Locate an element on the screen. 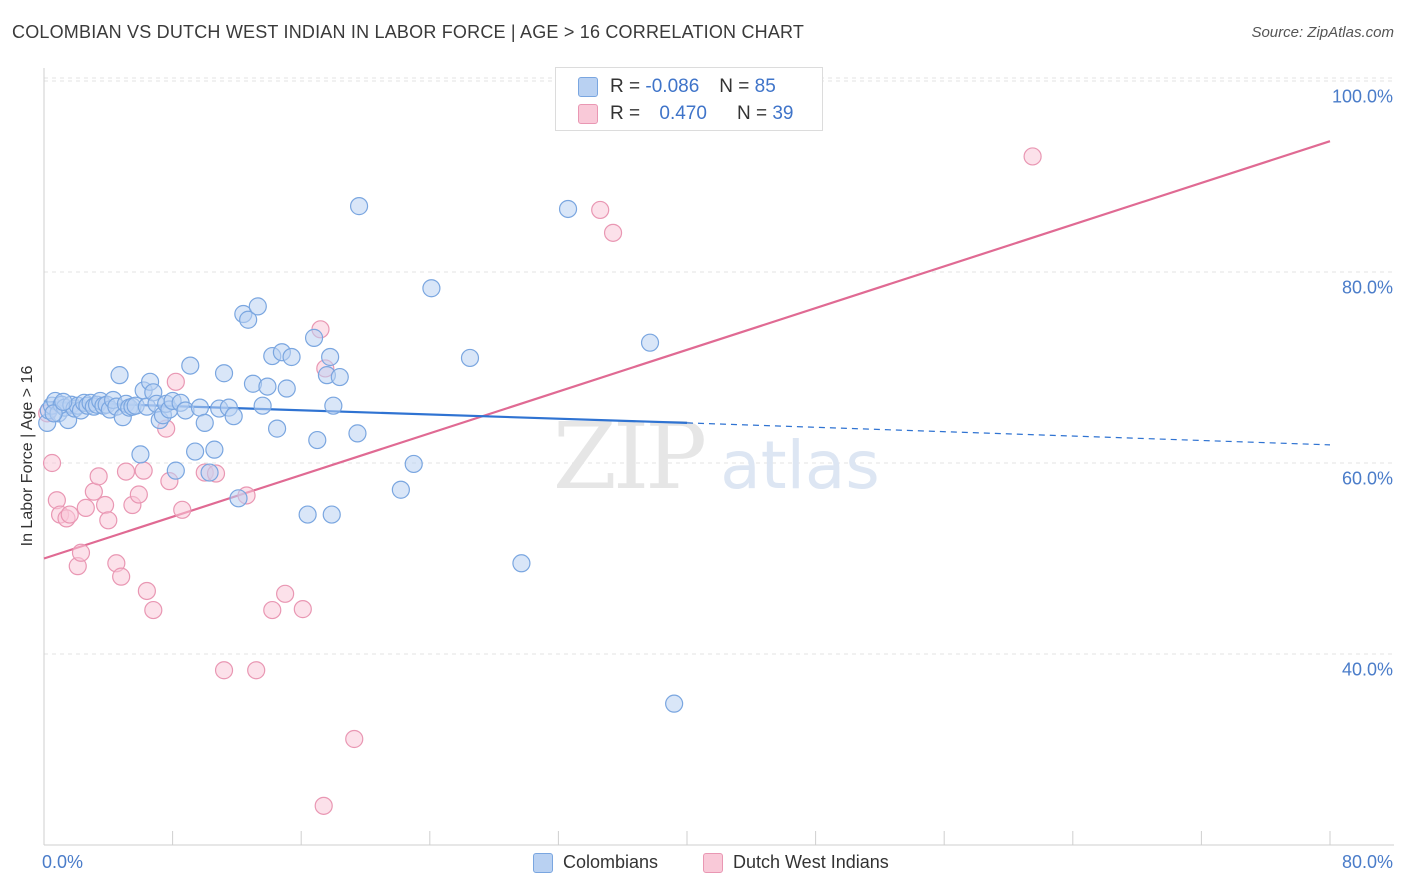 The image size is (1406, 892). legend-n-value: 85 is located at coordinates (765, 86).